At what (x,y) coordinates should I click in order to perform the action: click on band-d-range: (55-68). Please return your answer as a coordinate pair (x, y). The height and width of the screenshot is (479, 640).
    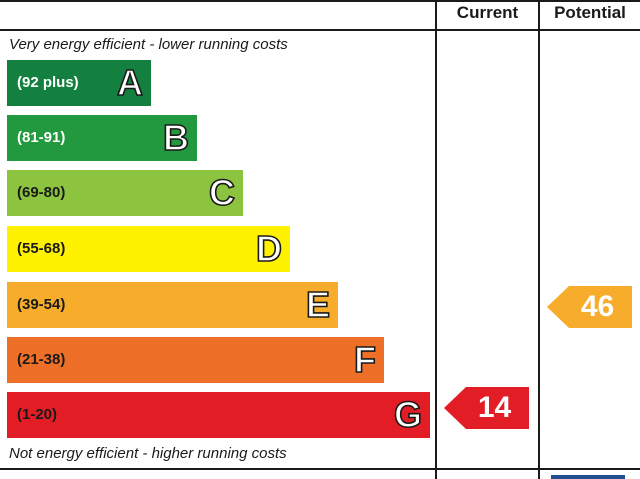
    Looking at the image, I should click on (41, 248).